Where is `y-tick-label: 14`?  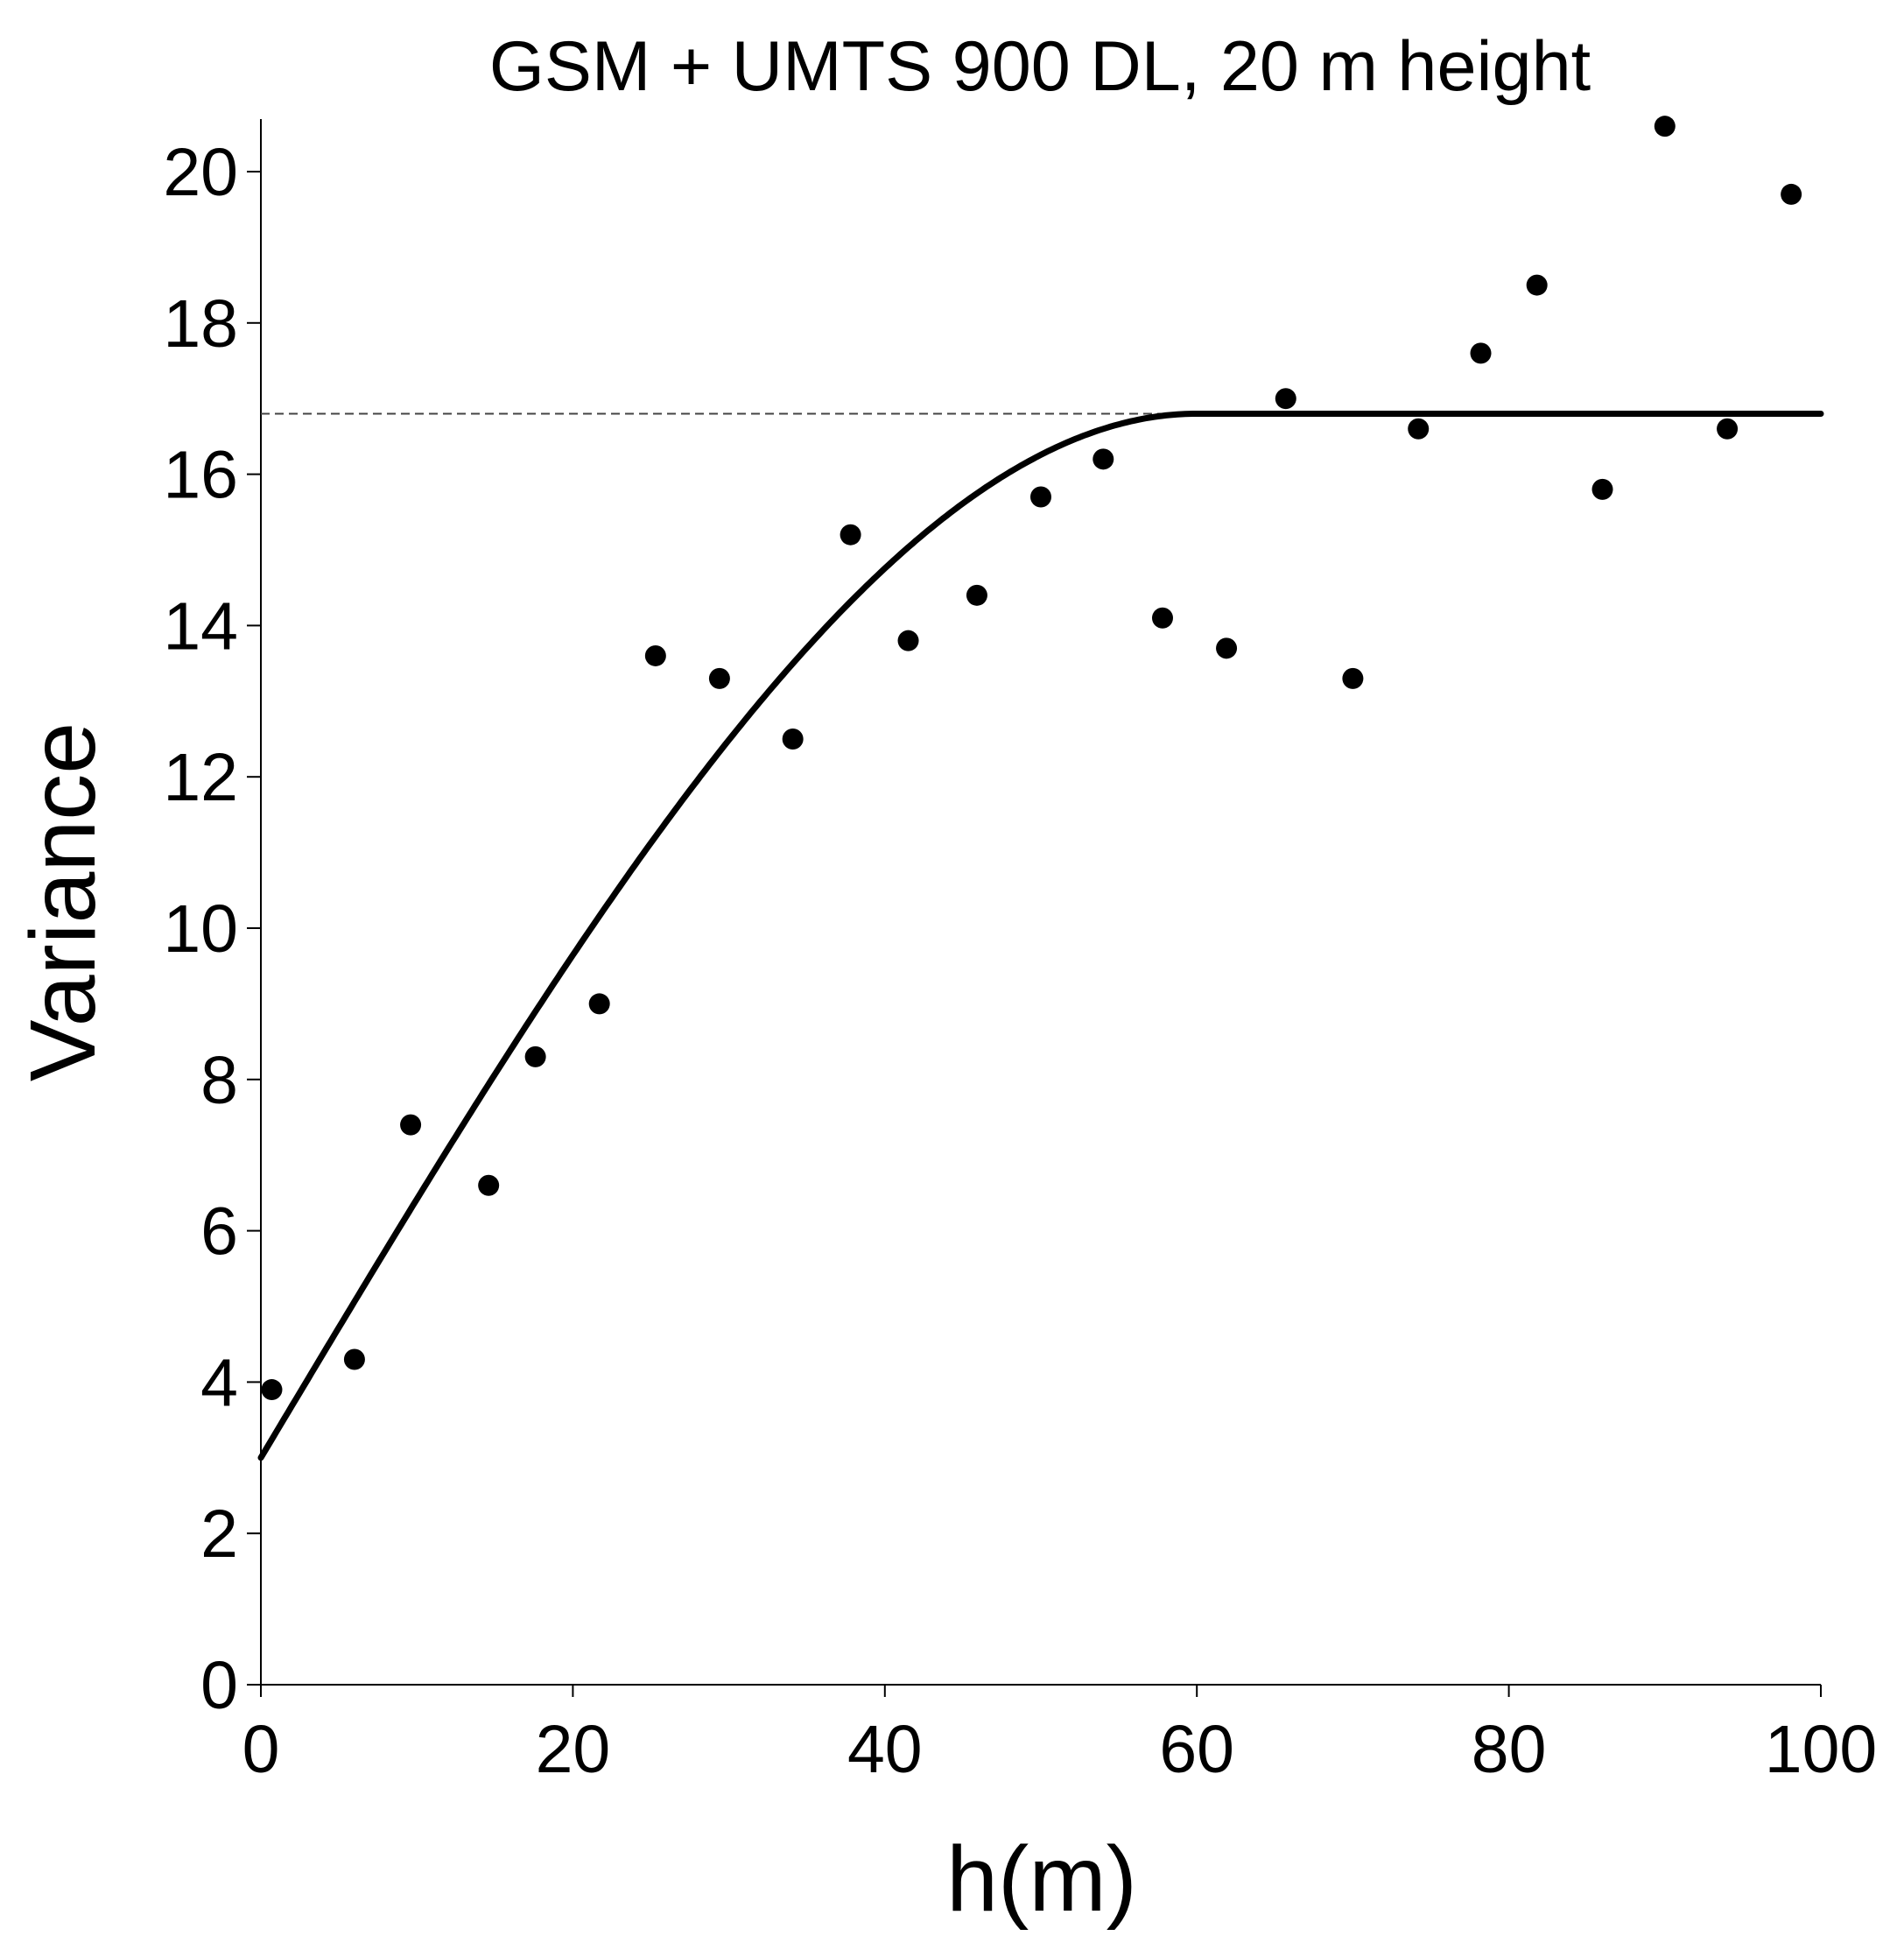 y-tick-label: 14 is located at coordinates (200, 626).